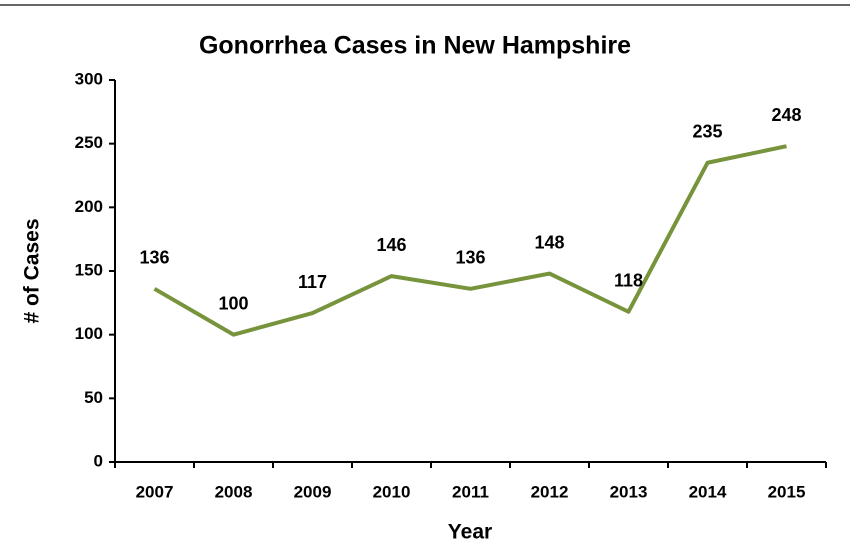  What do you see at coordinates (89, 142) in the screenshot?
I see `y-tick-label: 250` at bounding box center [89, 142].